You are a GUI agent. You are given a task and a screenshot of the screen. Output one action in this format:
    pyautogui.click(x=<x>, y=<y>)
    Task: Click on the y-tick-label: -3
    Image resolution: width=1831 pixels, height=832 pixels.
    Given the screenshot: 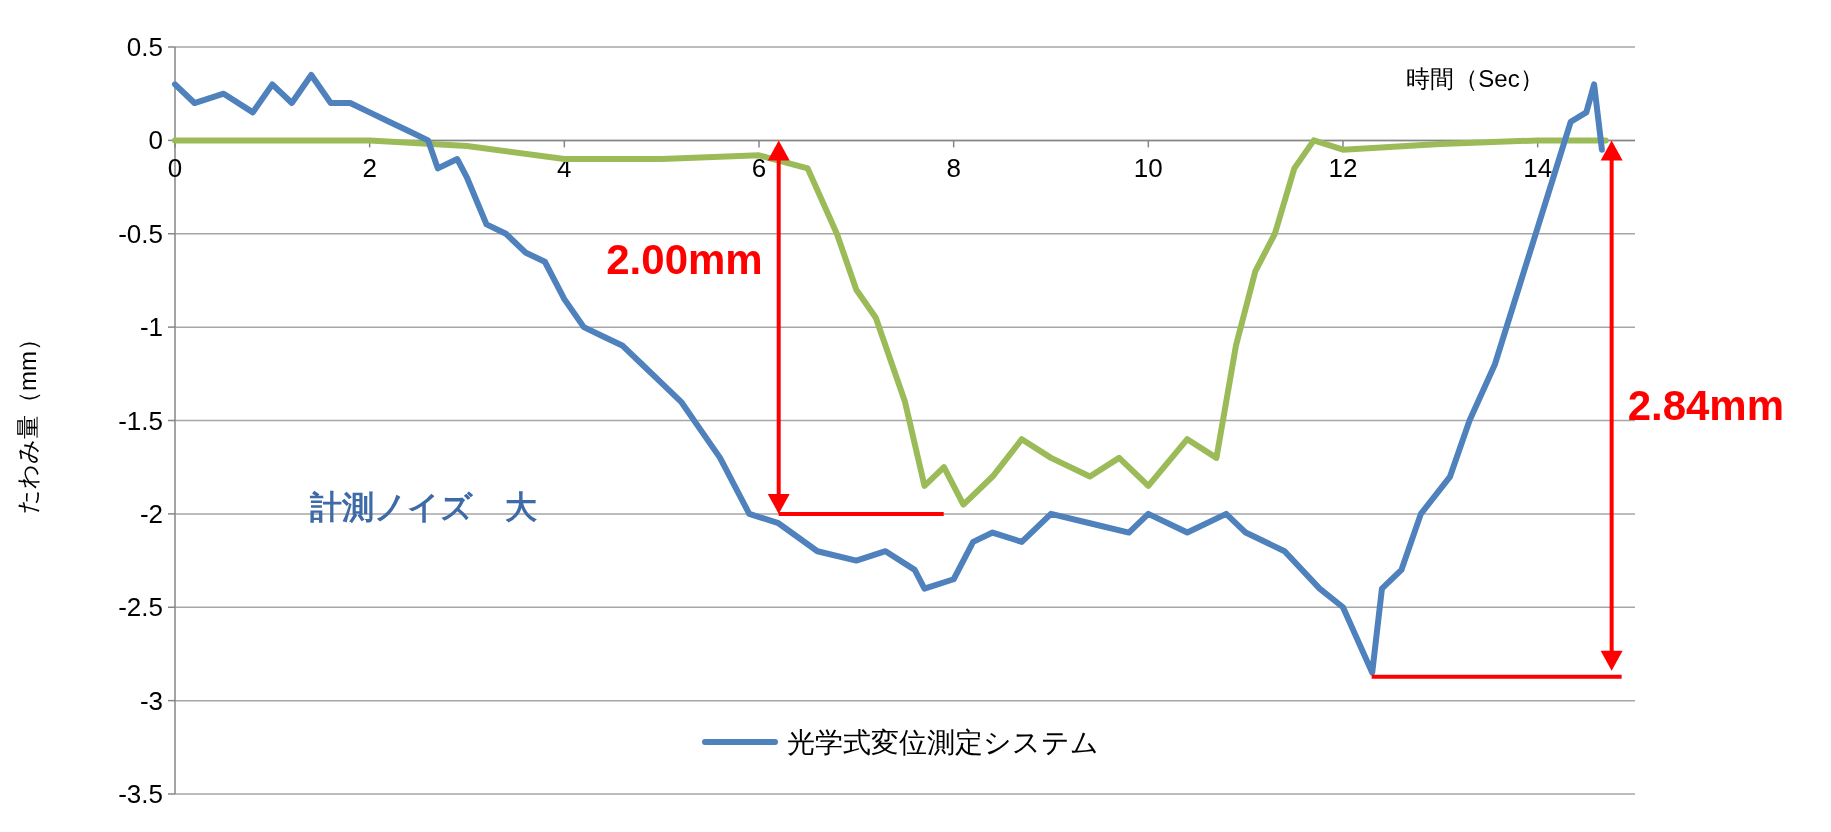 What is the action you would take?
    pyautogui.click(x=151, y=700)
    